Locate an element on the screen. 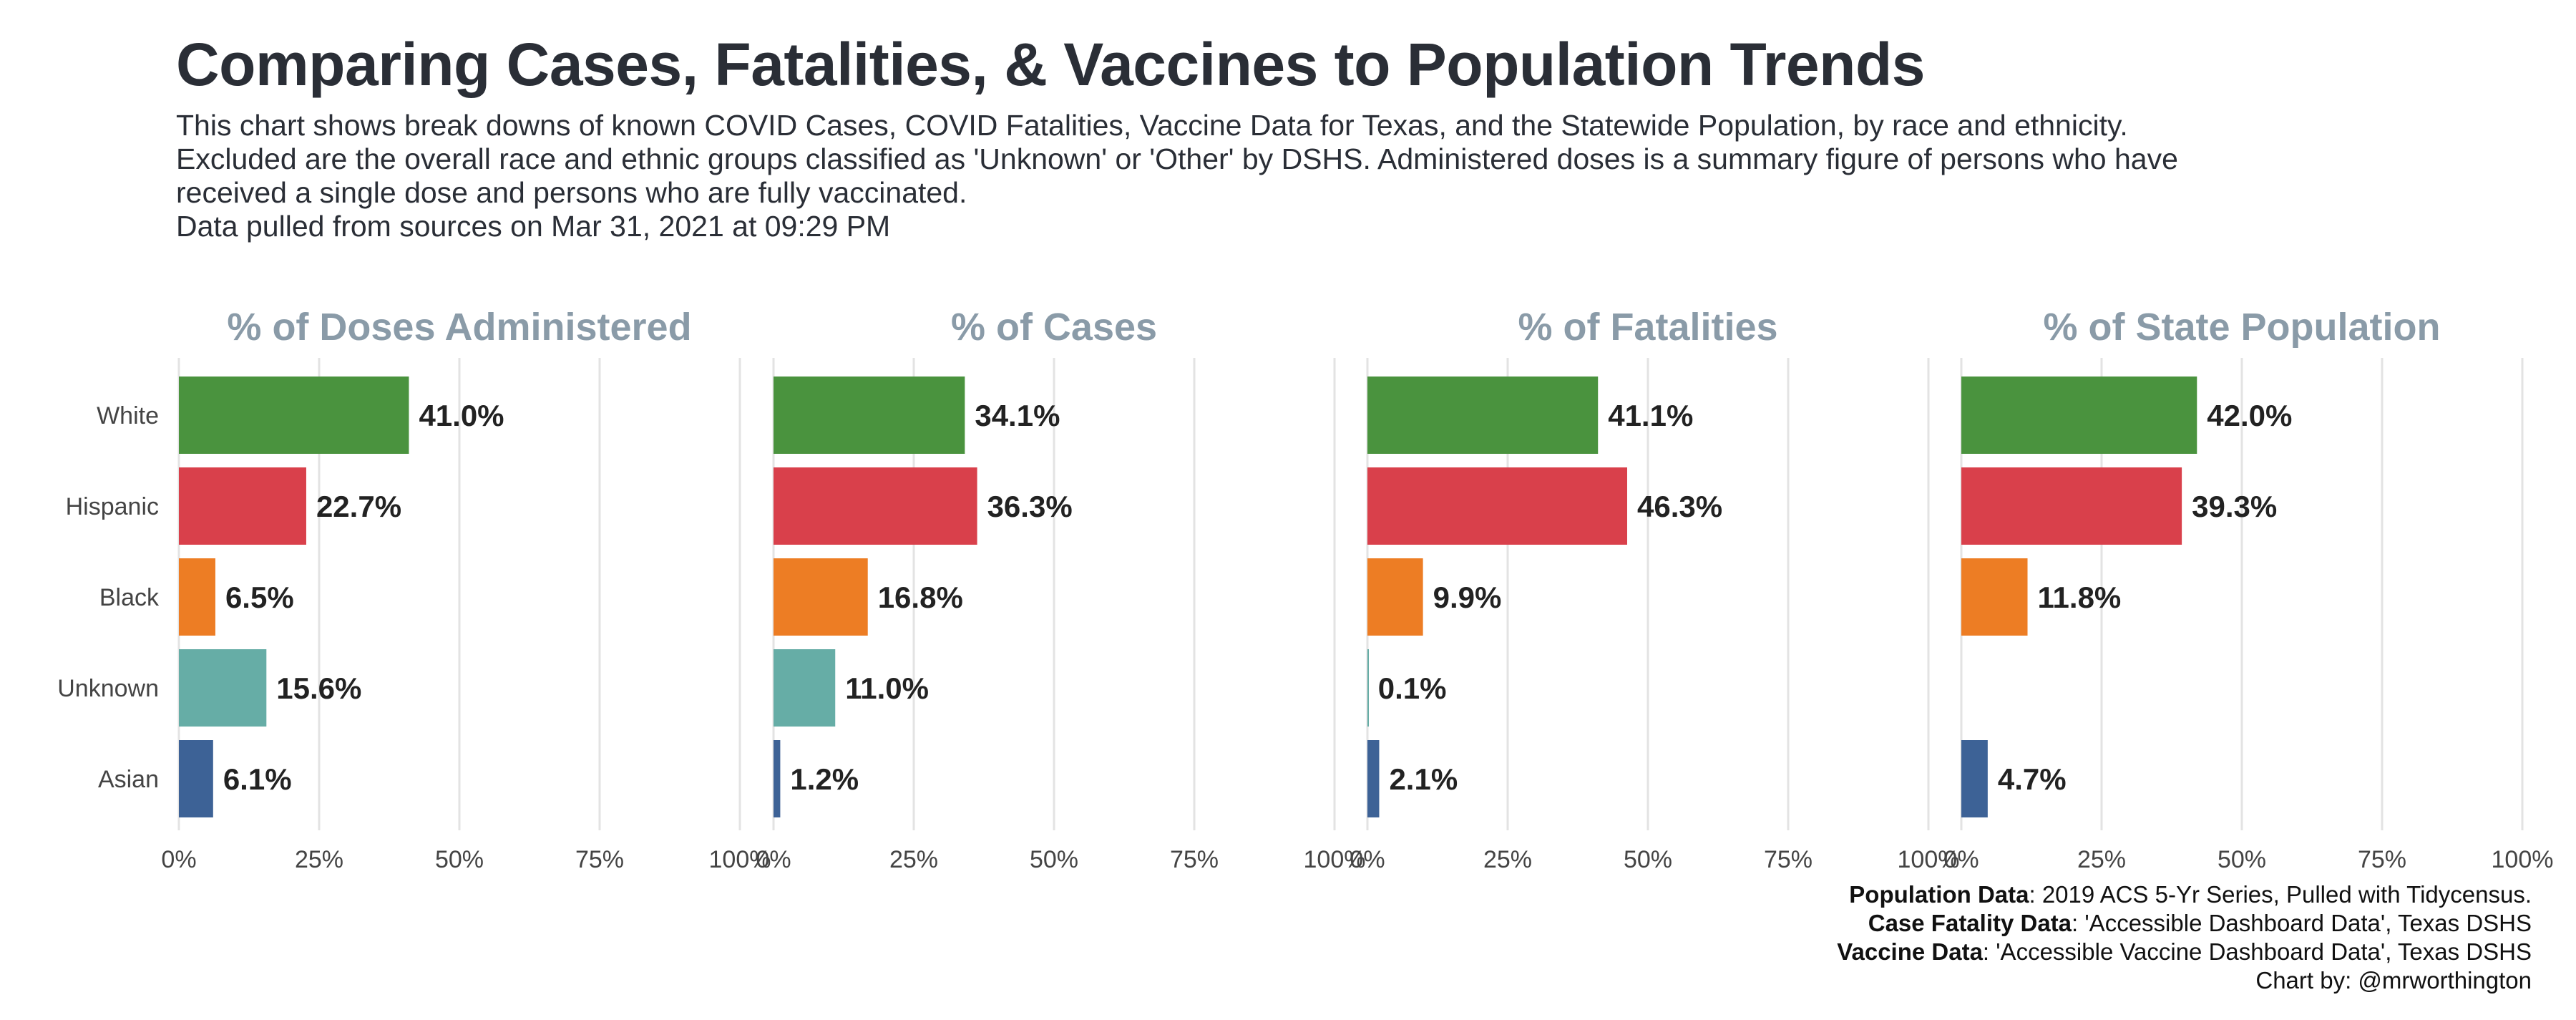 The height and width of the screenshot is (1020, 2576). panel-title: % of Cases is located at coordinates (1054, 327).